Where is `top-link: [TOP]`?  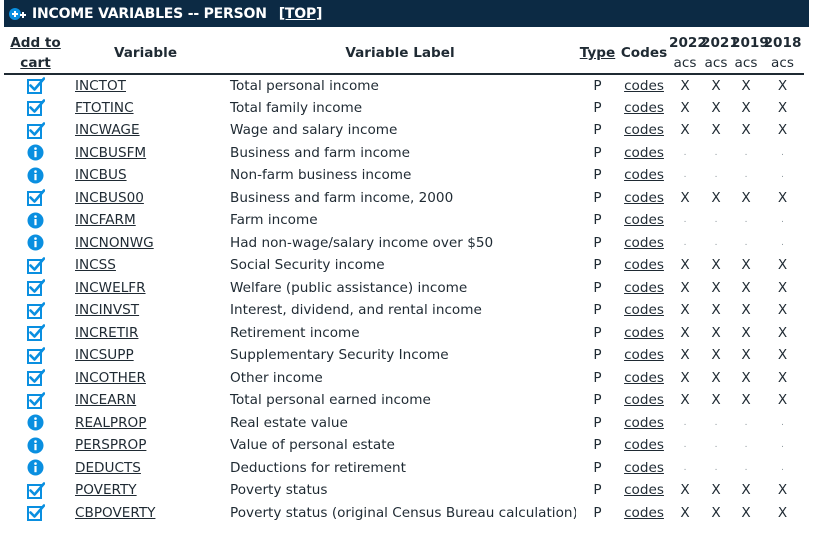
top-link: [TOP] is located at coordinates (300, 13).